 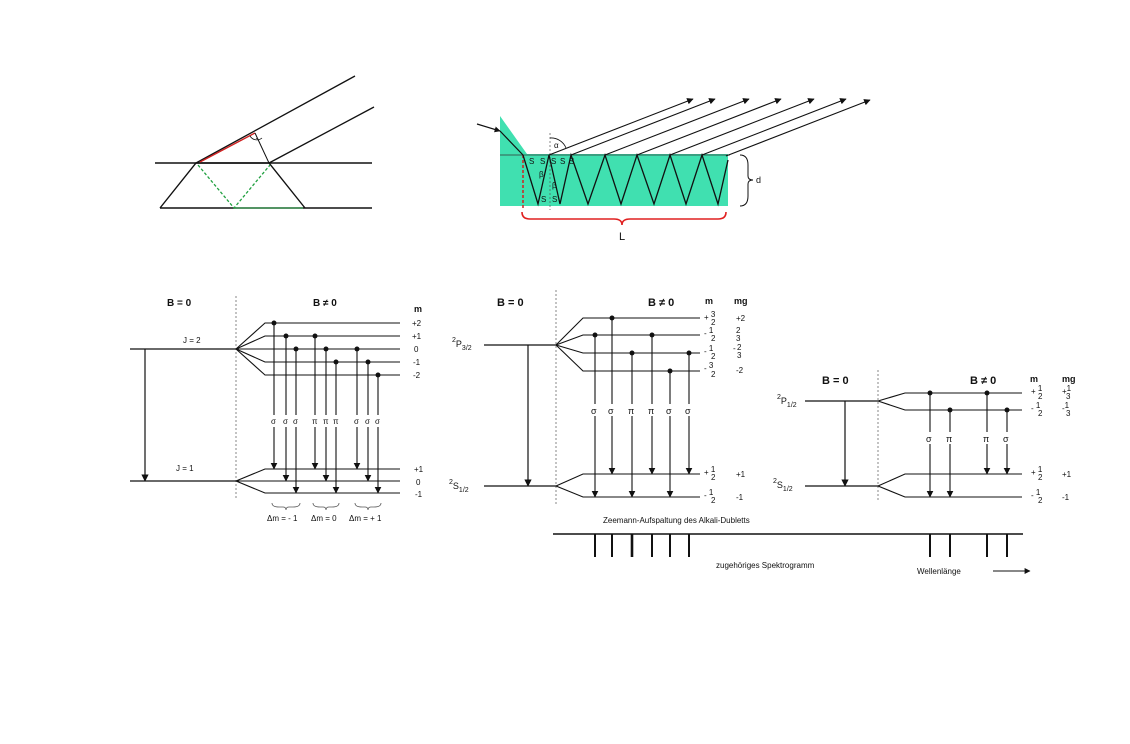 I want to click on thickness-brace, so click(x=746, y=180).